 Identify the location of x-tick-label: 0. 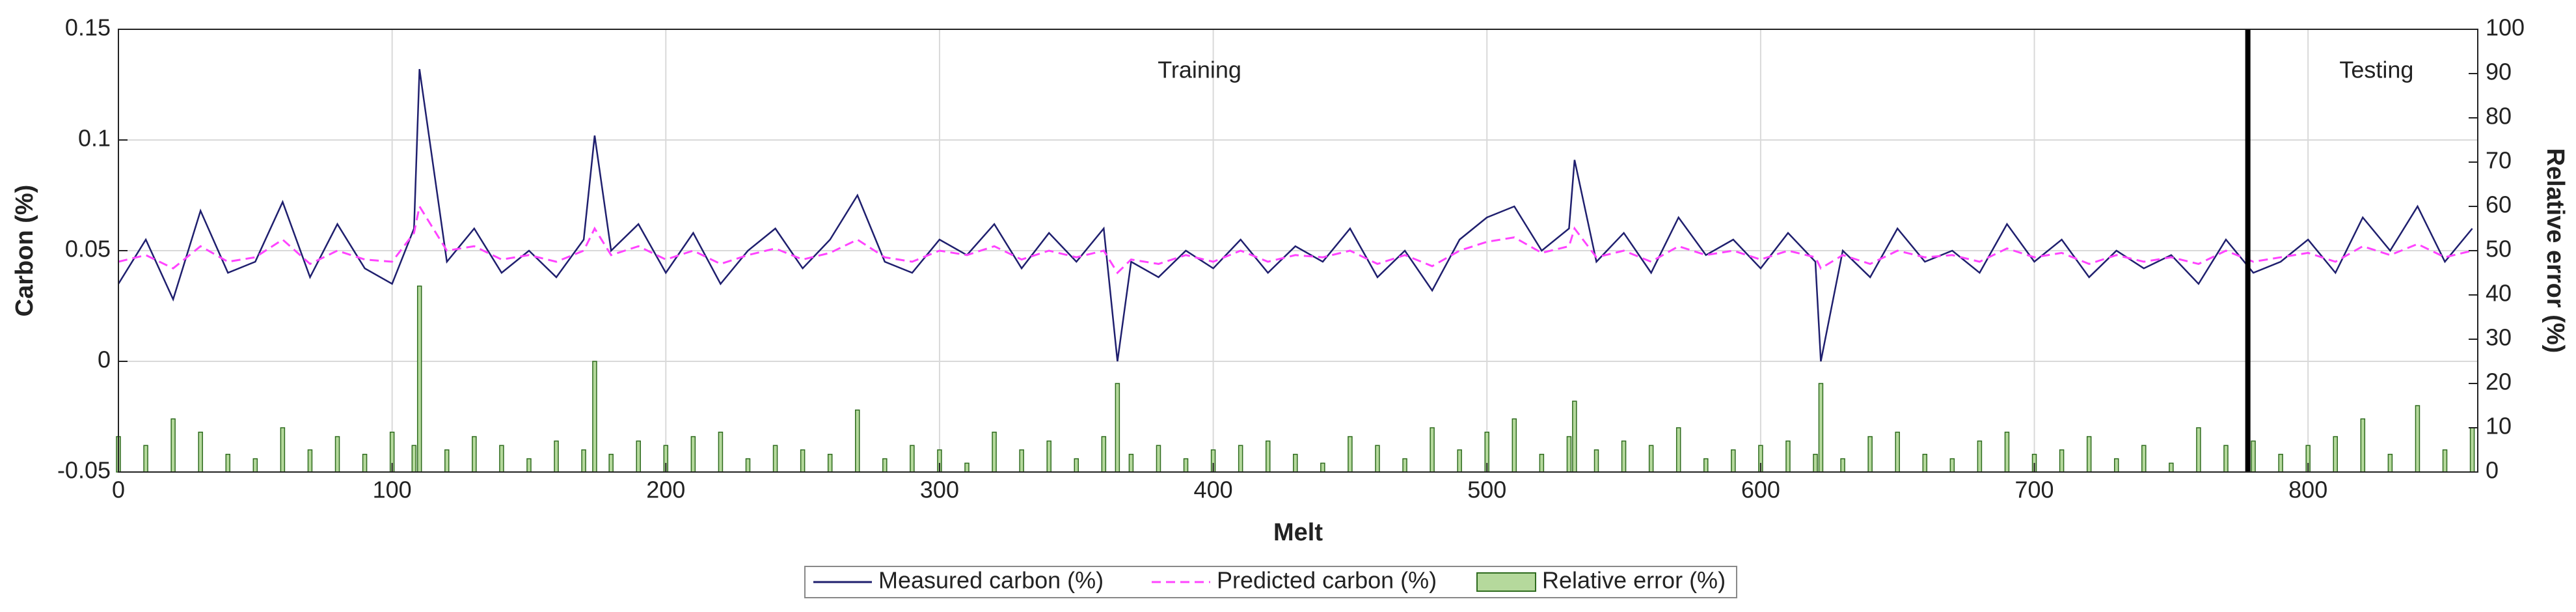
(118, 490).